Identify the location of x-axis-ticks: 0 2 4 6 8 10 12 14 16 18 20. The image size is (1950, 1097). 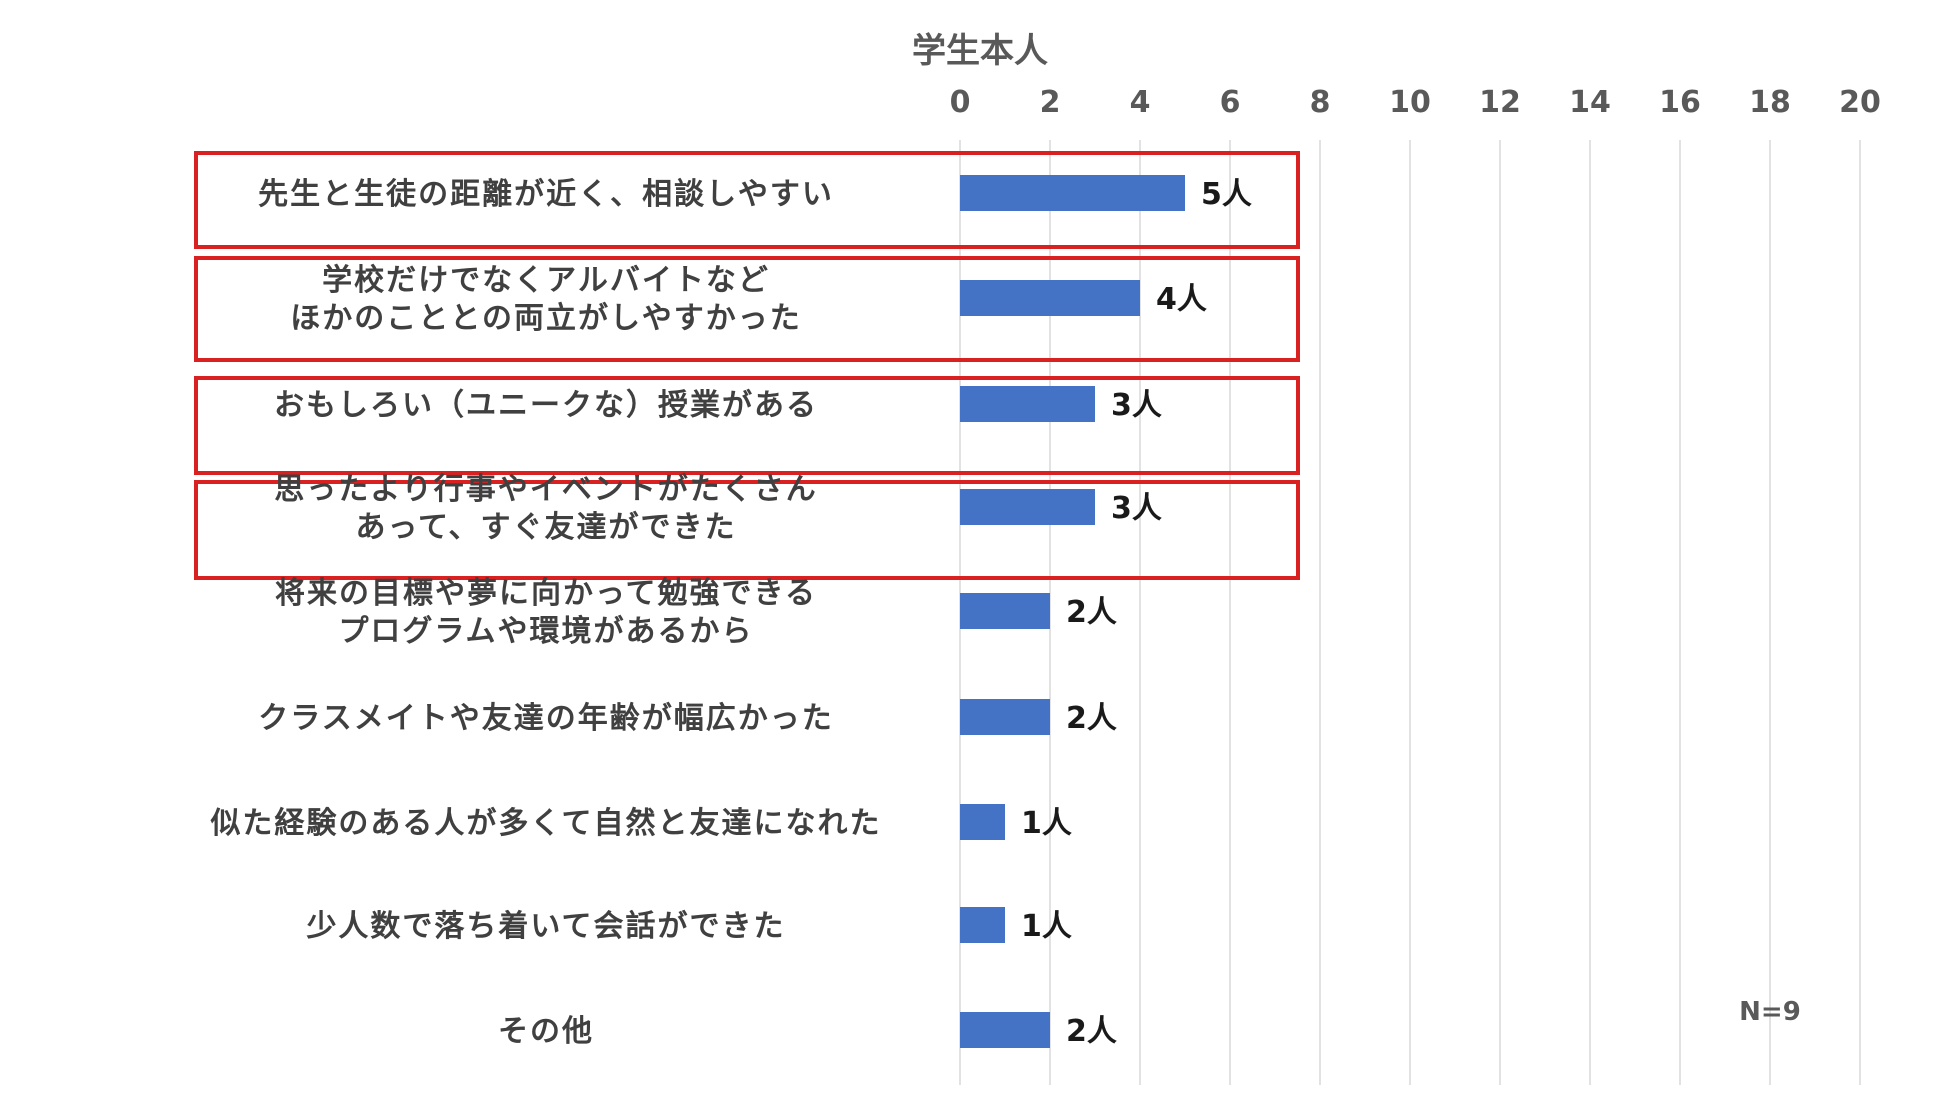
(1415, 102).